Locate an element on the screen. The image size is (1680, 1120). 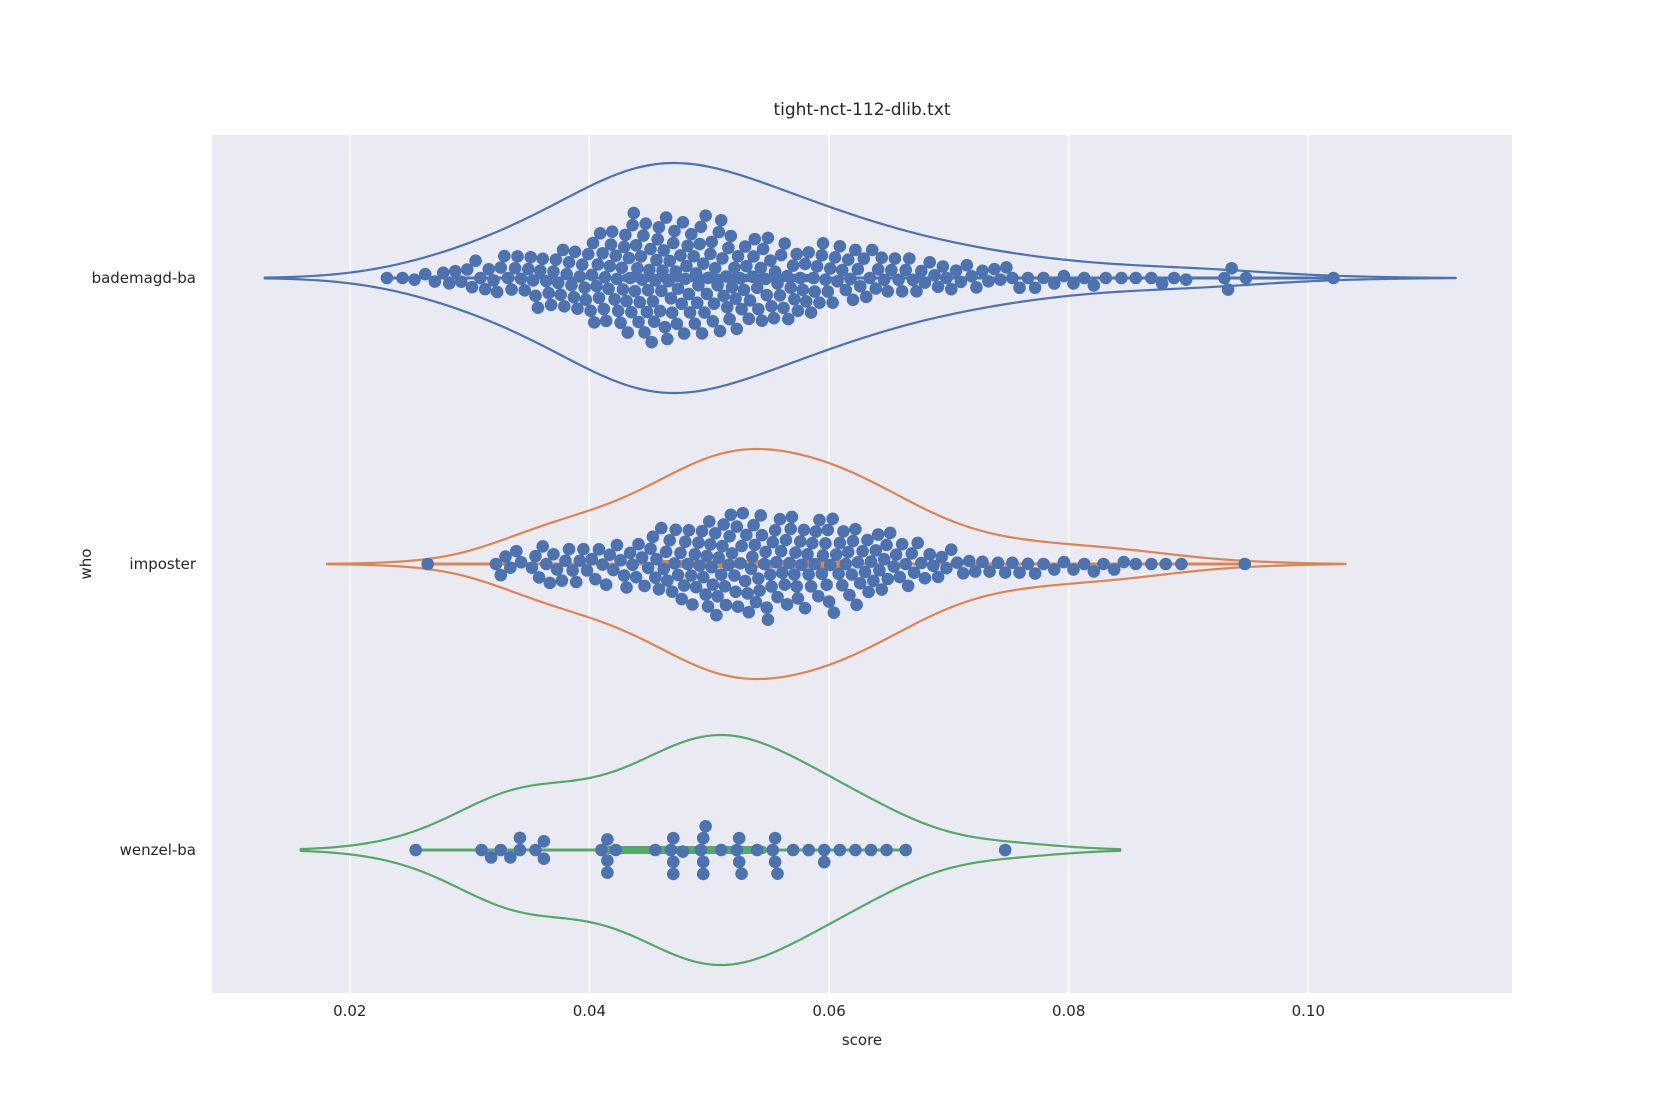
x-tick-label: 0.04 is located at coordinates (589, 1011).